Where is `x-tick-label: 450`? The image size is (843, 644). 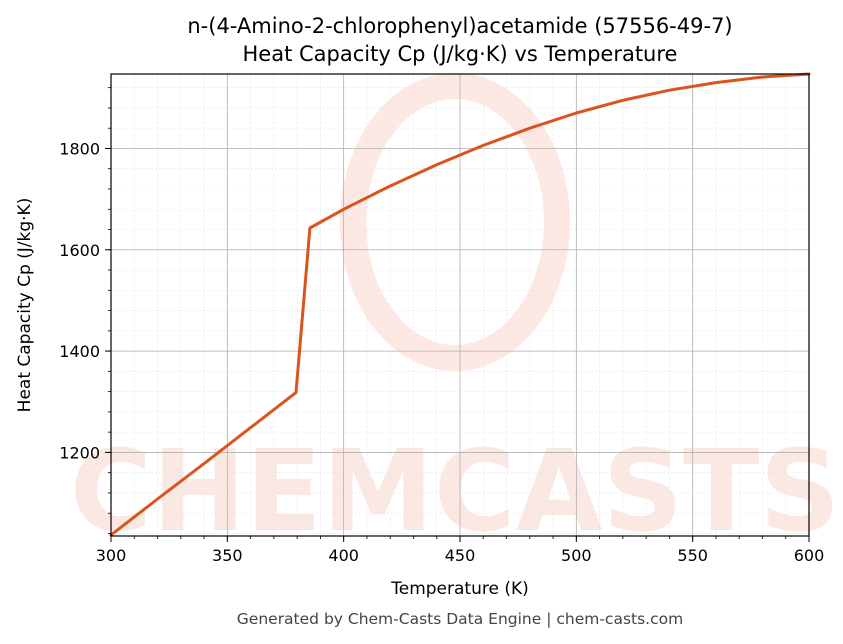 x-tick-label: 450 is located at coordinates (460, 555).